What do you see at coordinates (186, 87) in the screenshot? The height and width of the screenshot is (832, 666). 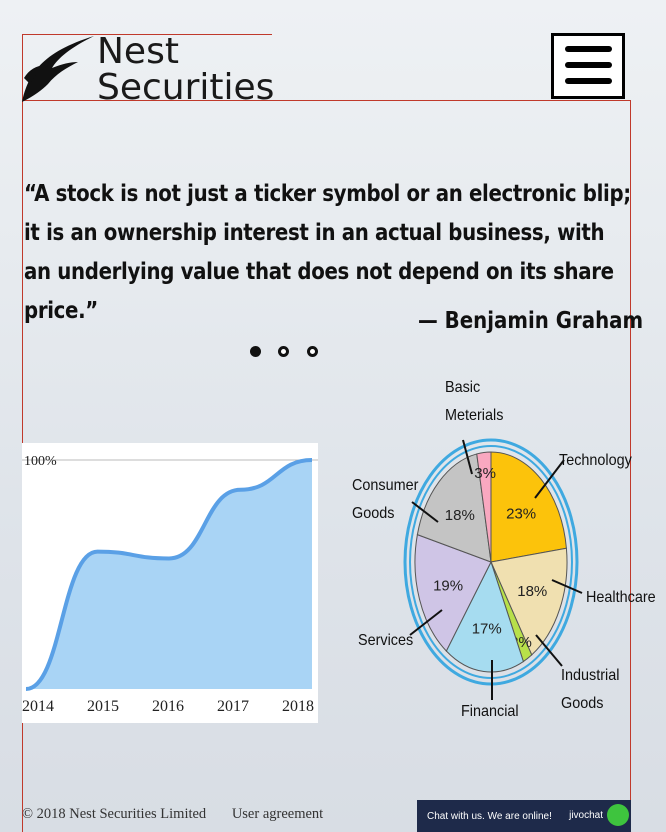 I see `logo-line-securities: Securities` at bounding box center [186, 87].